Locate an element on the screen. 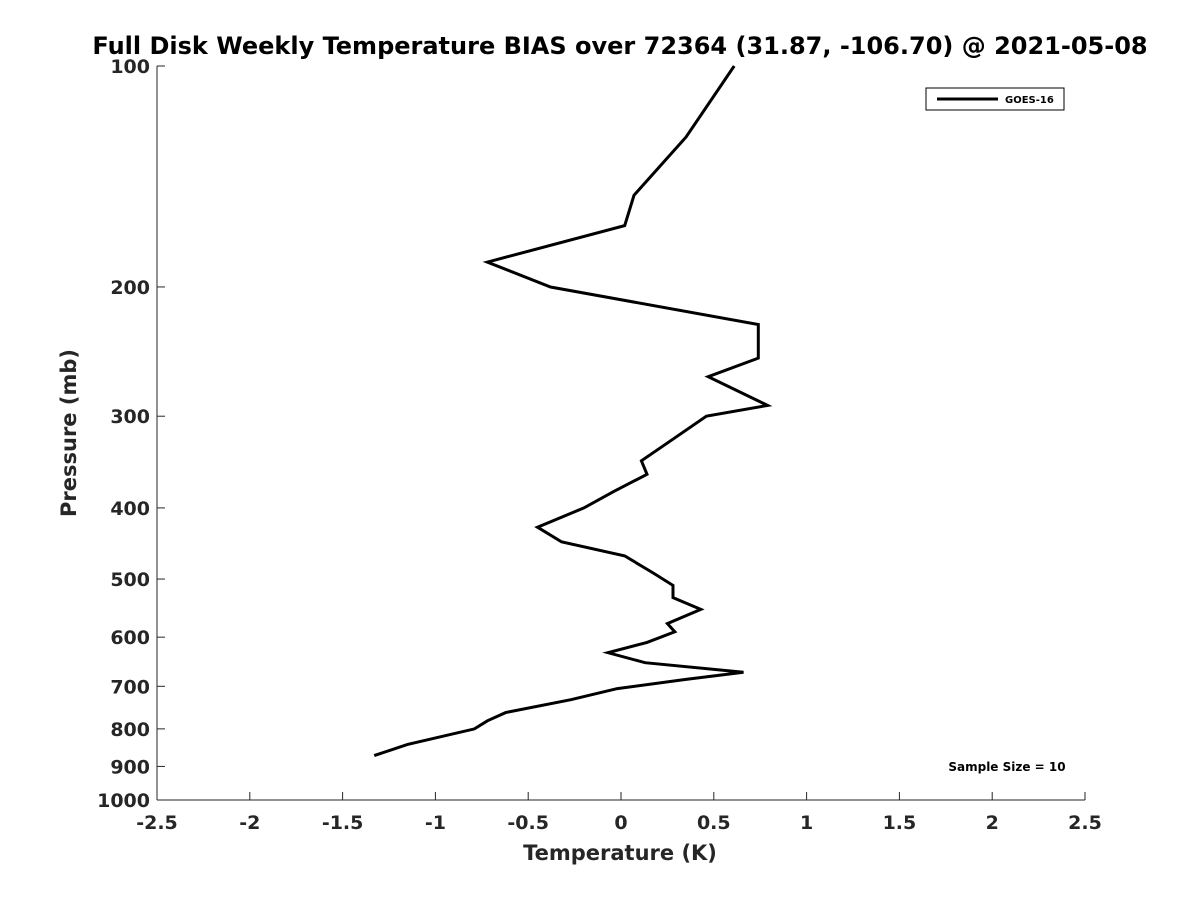  y-tick-label: 400 is located at coordinates (130, 509).